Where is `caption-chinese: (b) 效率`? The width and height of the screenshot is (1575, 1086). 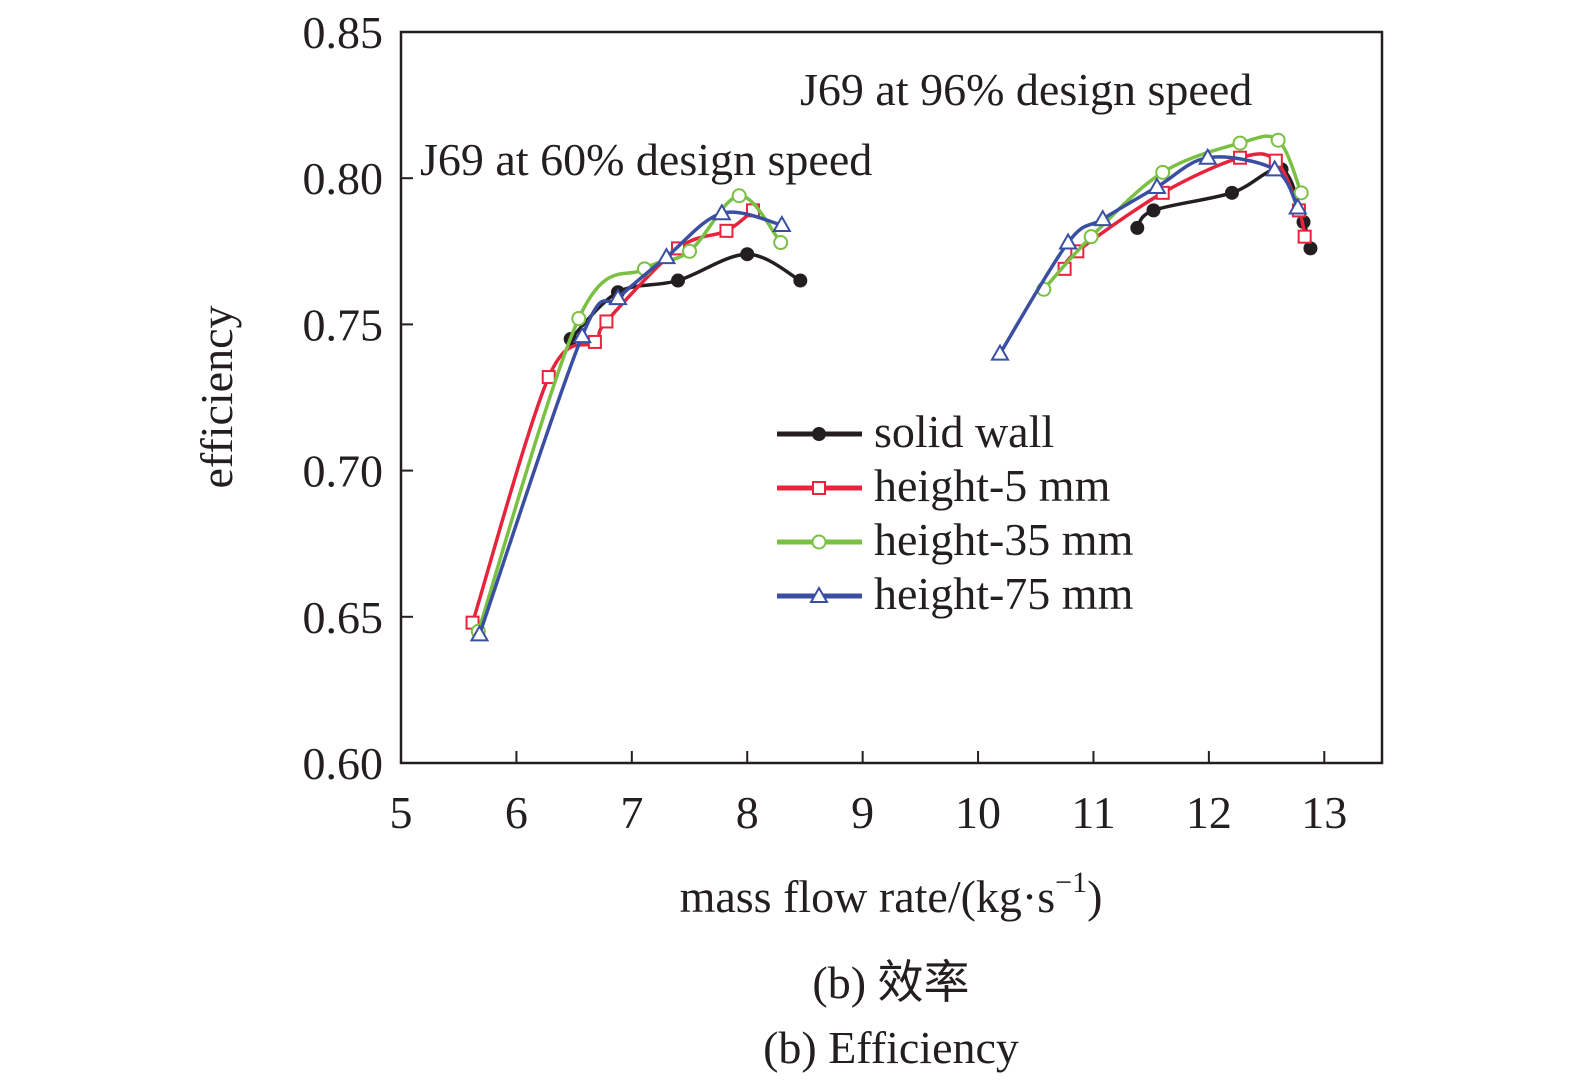
caption-chinese: (b) 效率 is located at coordinates (890, 982).